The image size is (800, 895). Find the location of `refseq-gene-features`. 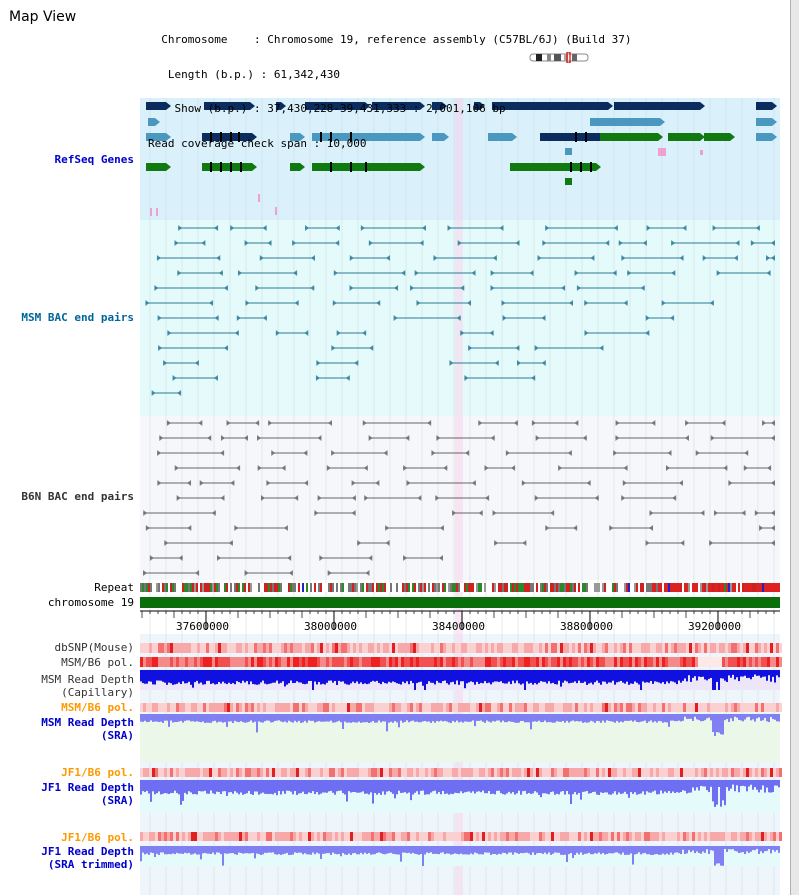

refseq-gene-features is located at coordinates (461, 159).